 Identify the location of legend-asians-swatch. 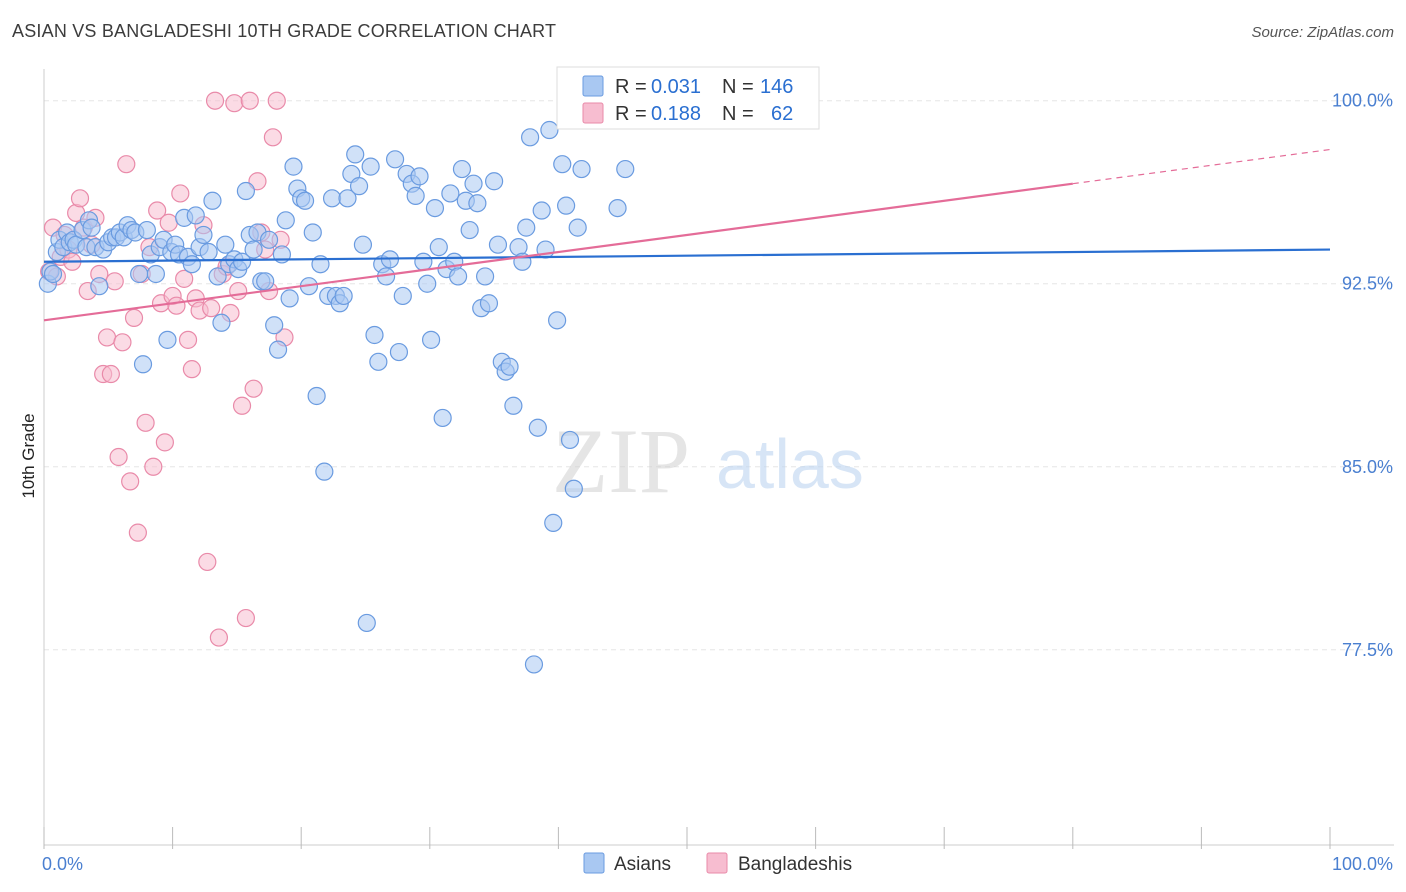
(594, 863).